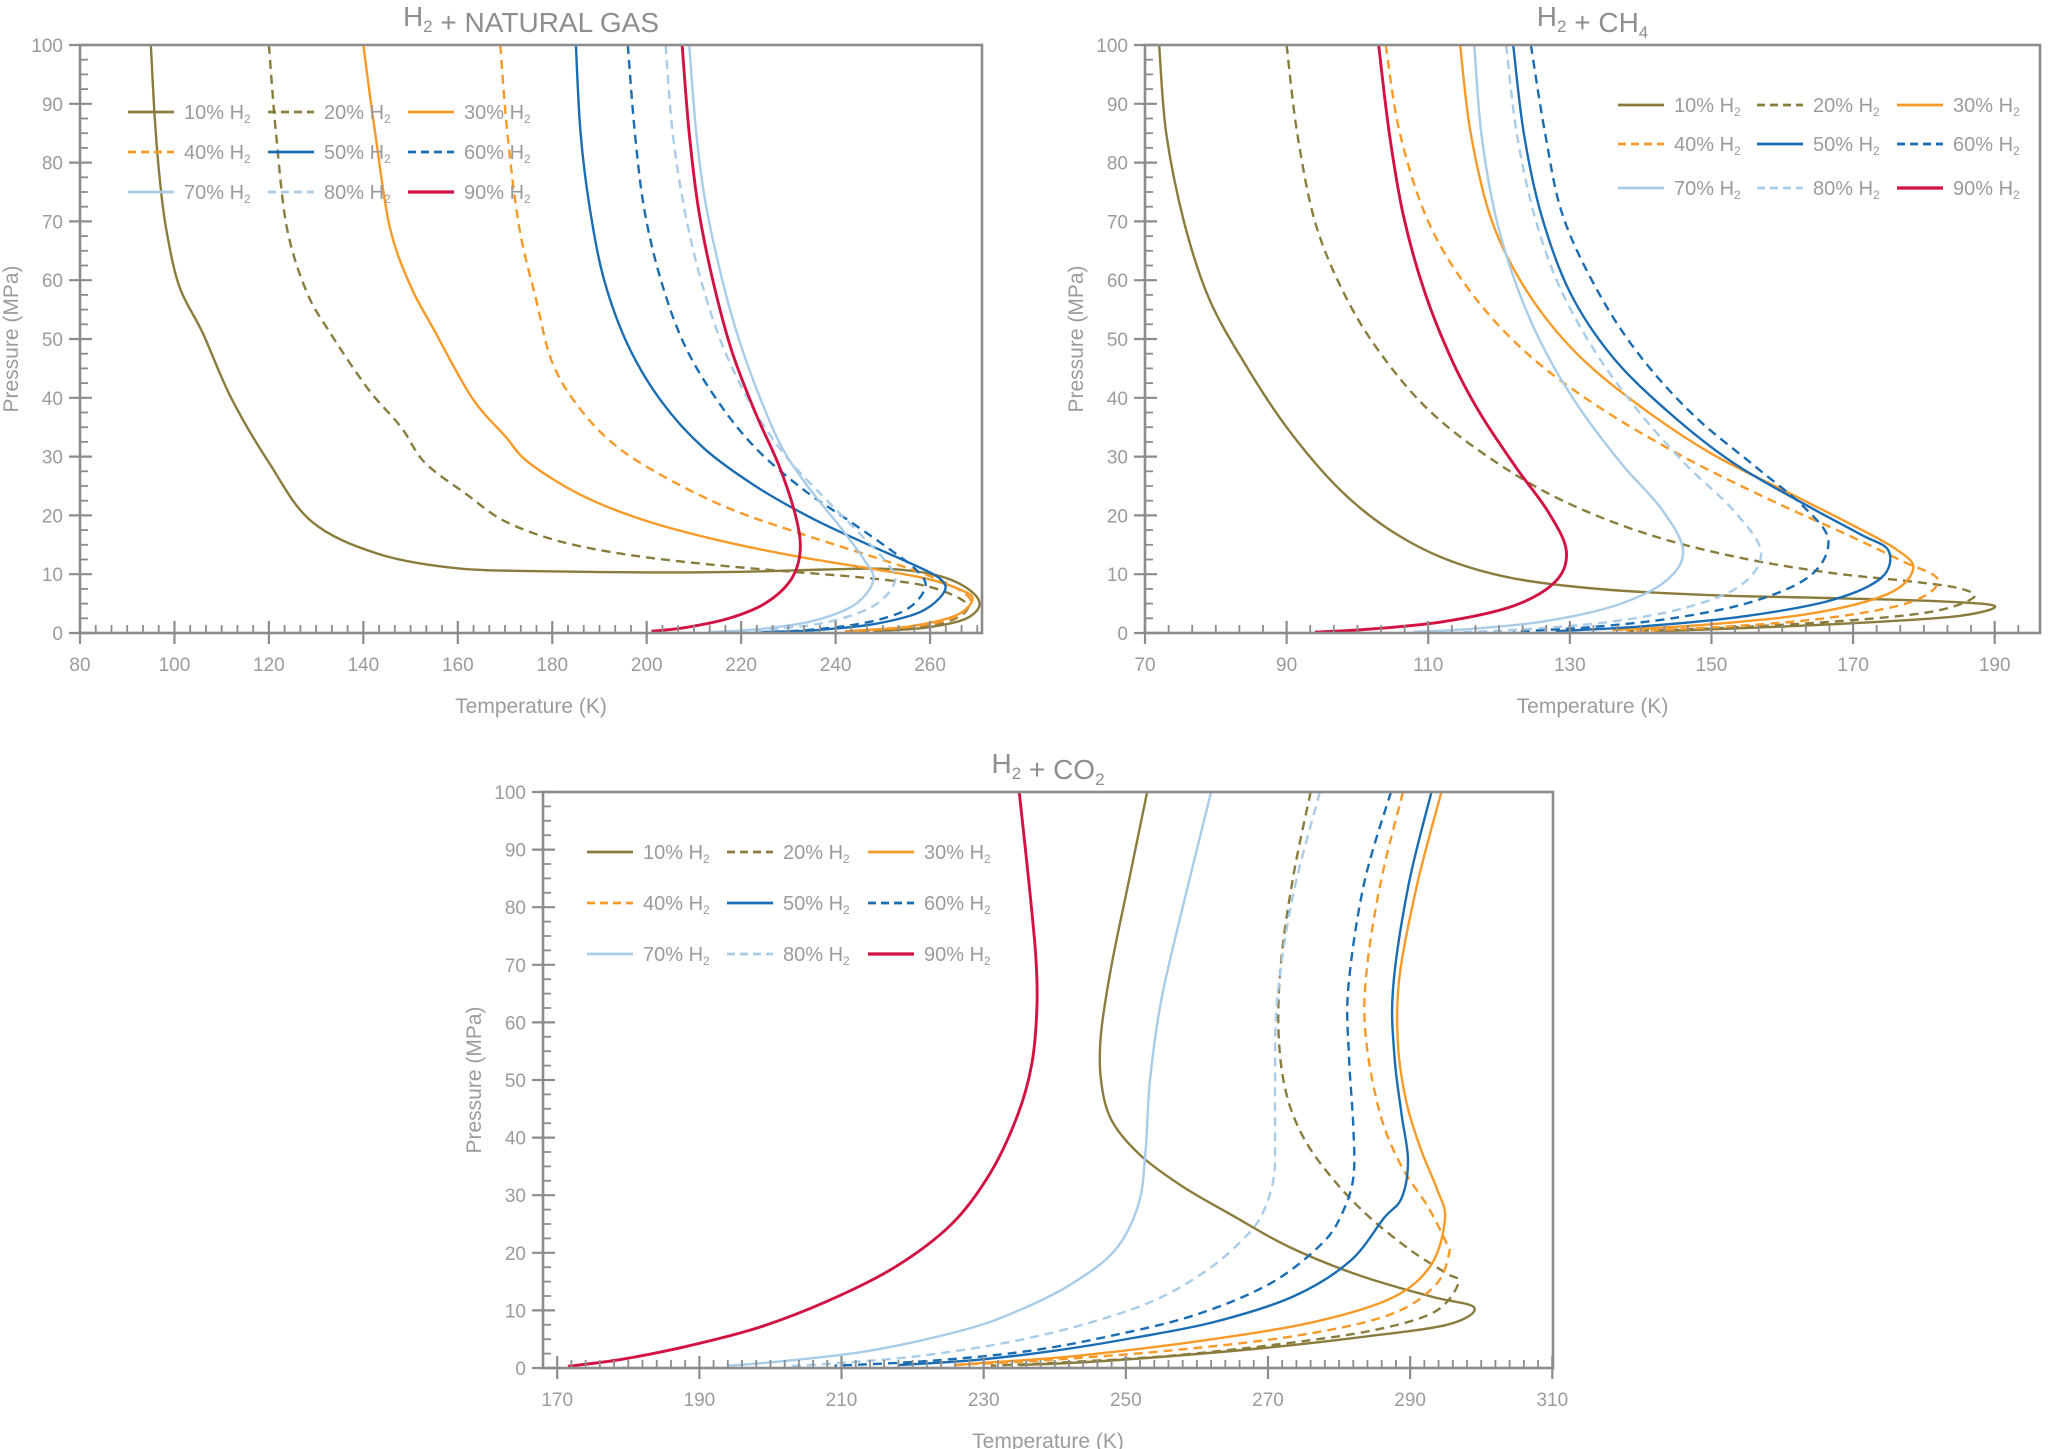 The image size is (2048, 1449). I want to click on curve-10-h-2-h2-co2, so click(1247, 1079).